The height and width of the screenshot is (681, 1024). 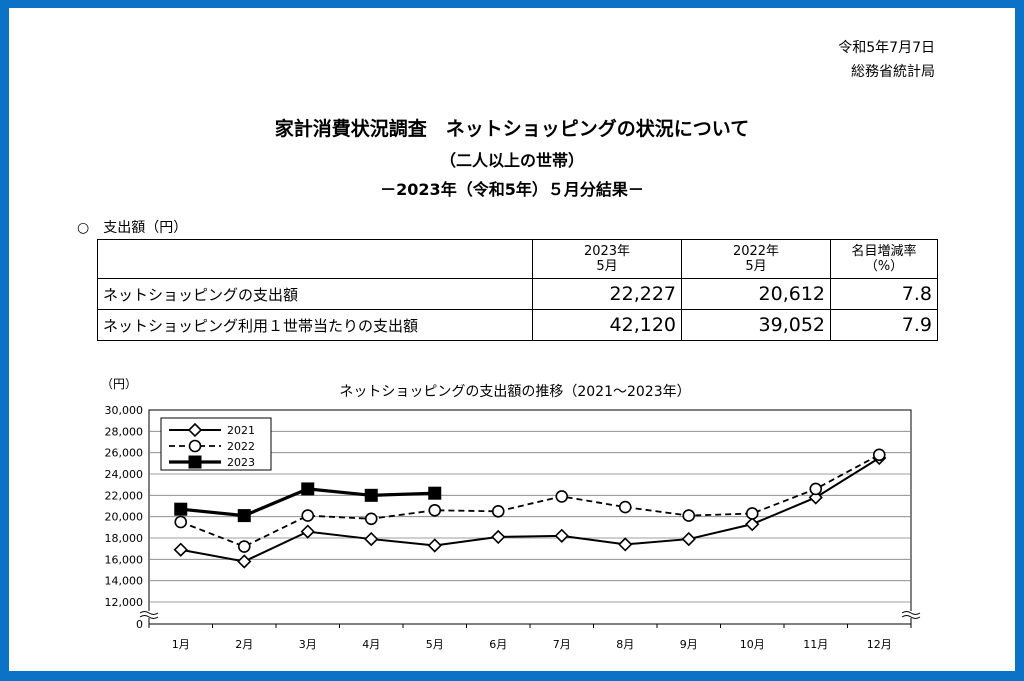 What do you see at coordinates (119, 384) in the screenshot?
I see `y-axis-label: （円）` at bounding box center [119, 384].